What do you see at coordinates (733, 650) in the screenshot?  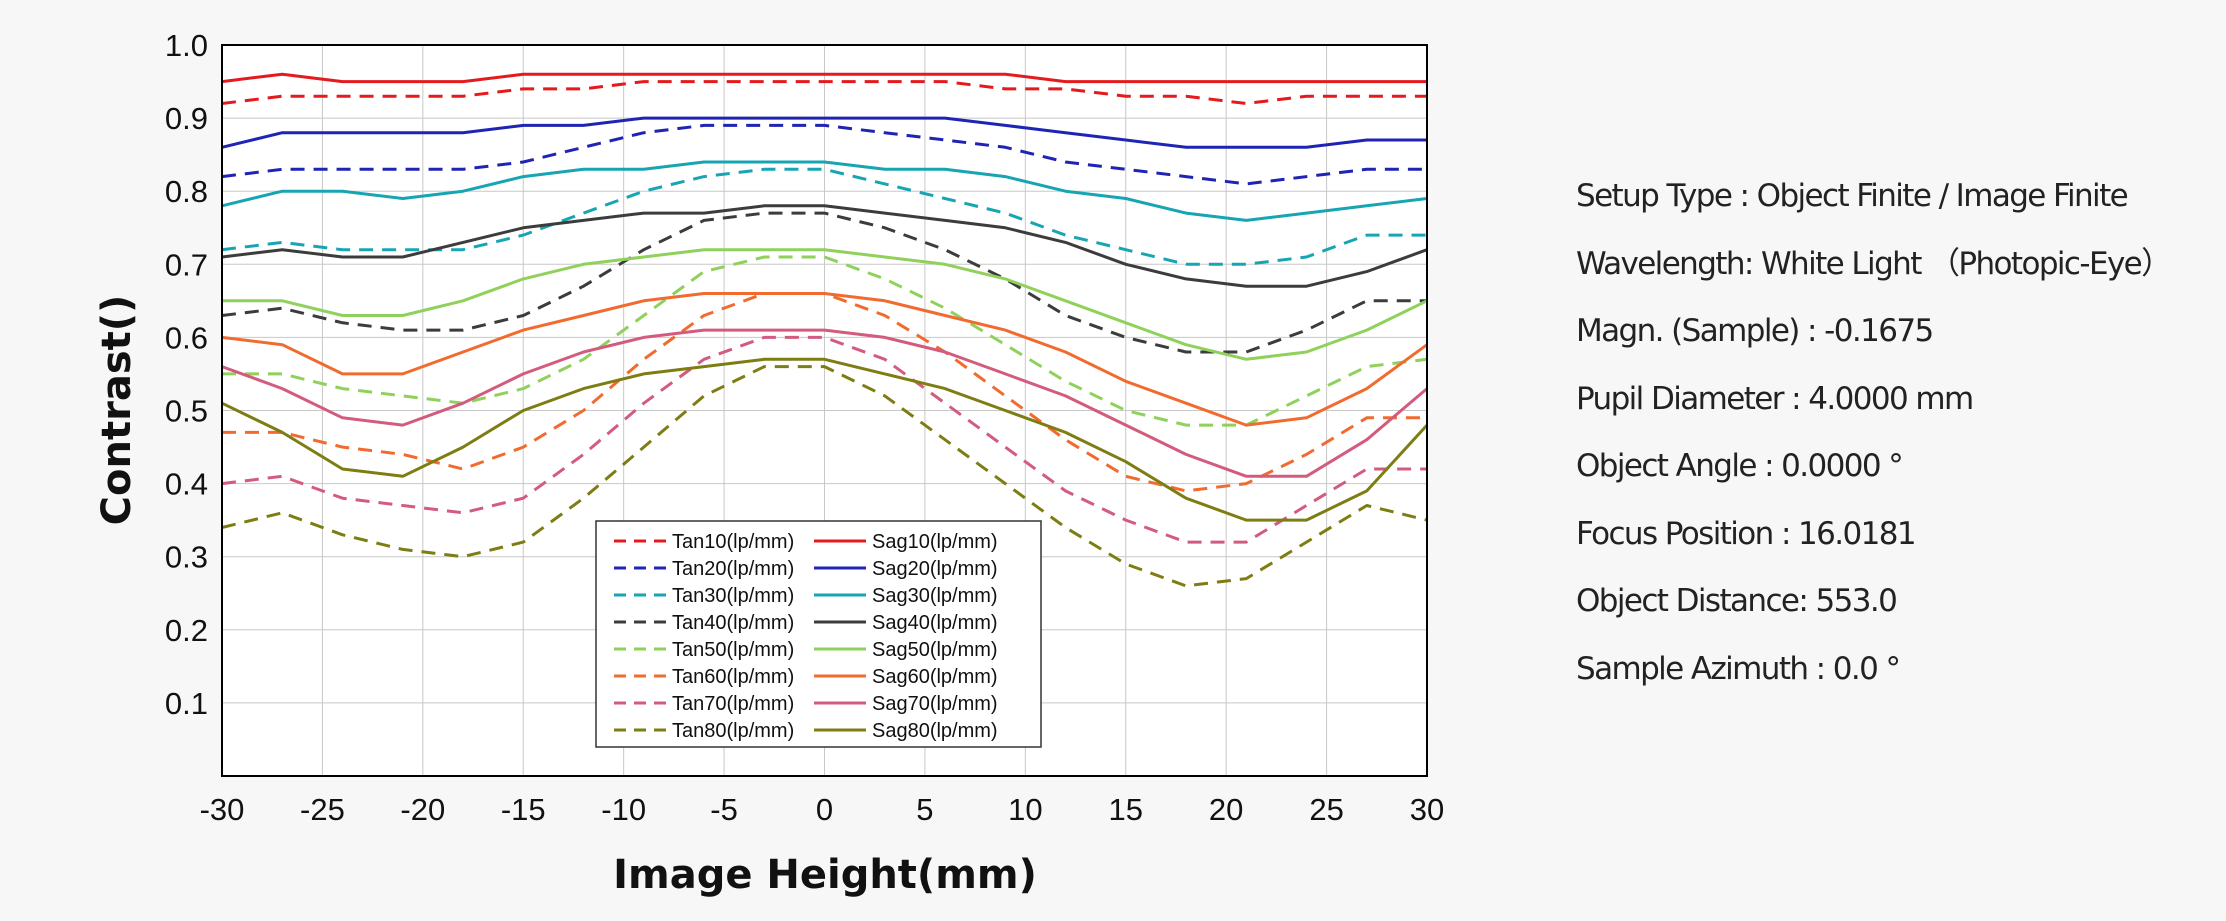 I see `legend-label: Tan50(lp/mm)` at bounding box center [733, 650].